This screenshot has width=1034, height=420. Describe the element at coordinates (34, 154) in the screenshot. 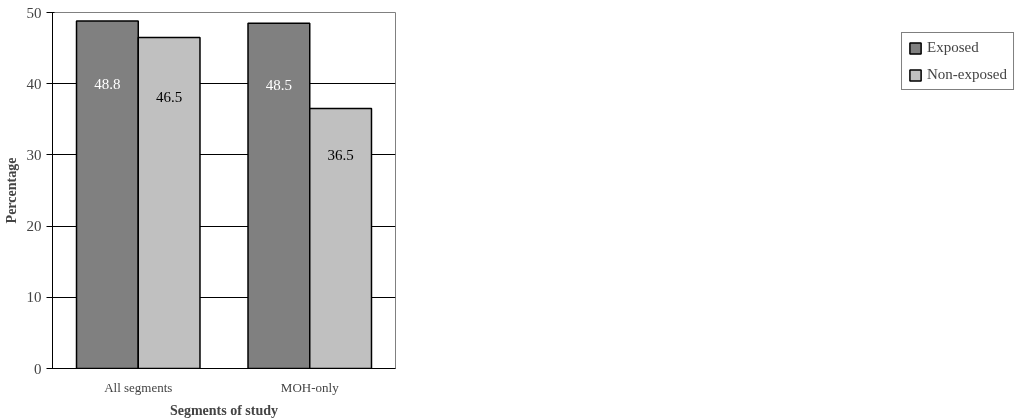

I see `y-tick-label: 30` at that location.